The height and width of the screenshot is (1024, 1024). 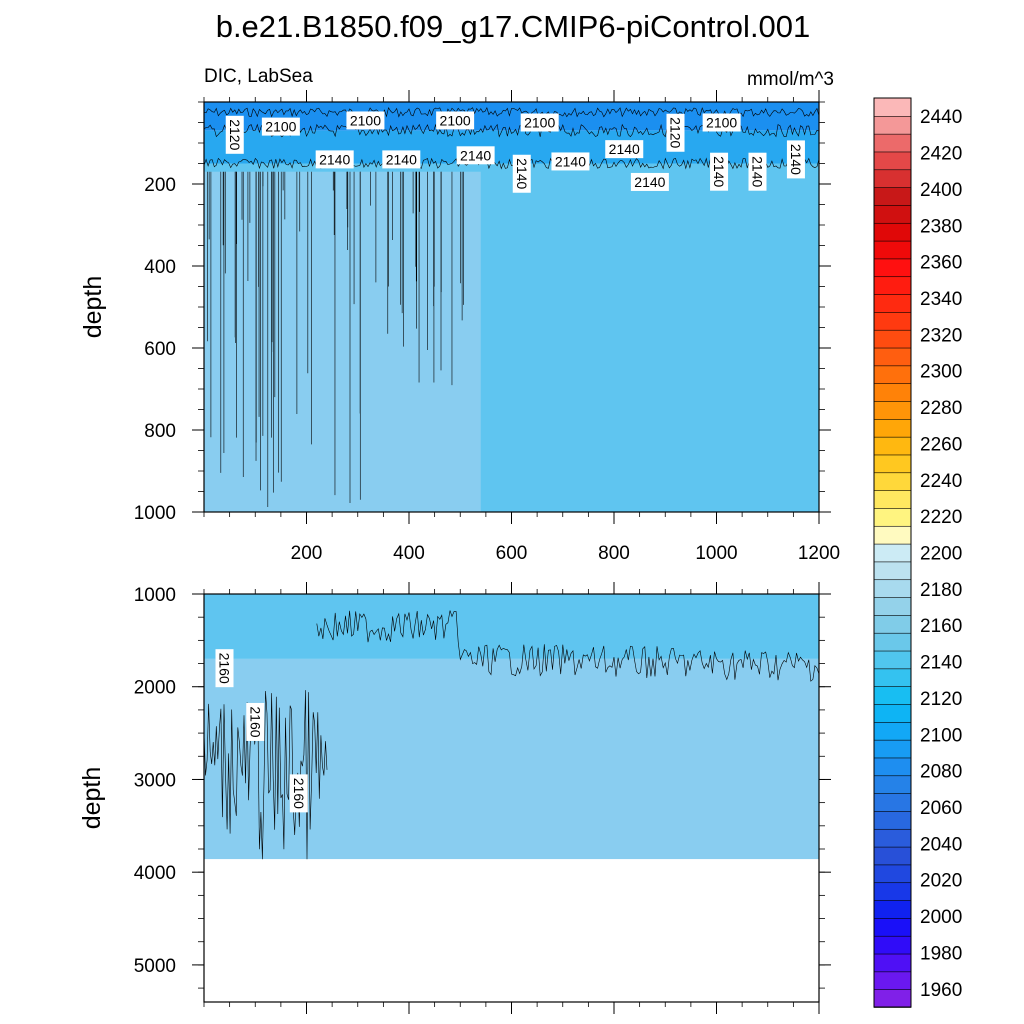 What do you see at coordinates (92, 798) in the screenshot?
I see `lower-ylabel: depth` at bounding box center [92, 798].